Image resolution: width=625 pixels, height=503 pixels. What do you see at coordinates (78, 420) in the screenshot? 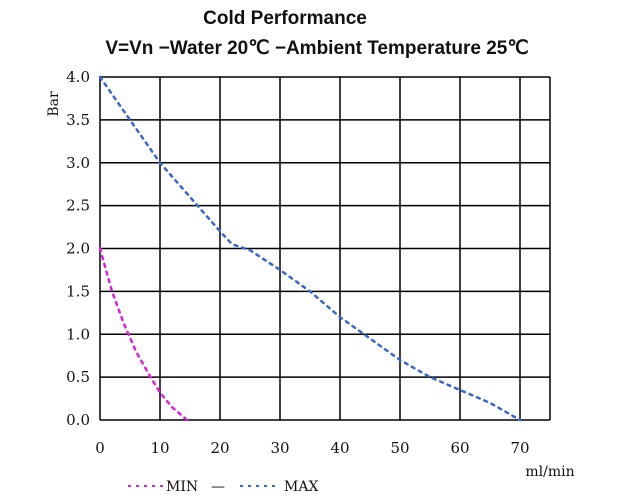
I see `y-tick-label: 0.0` at bounding box center [78, 420].